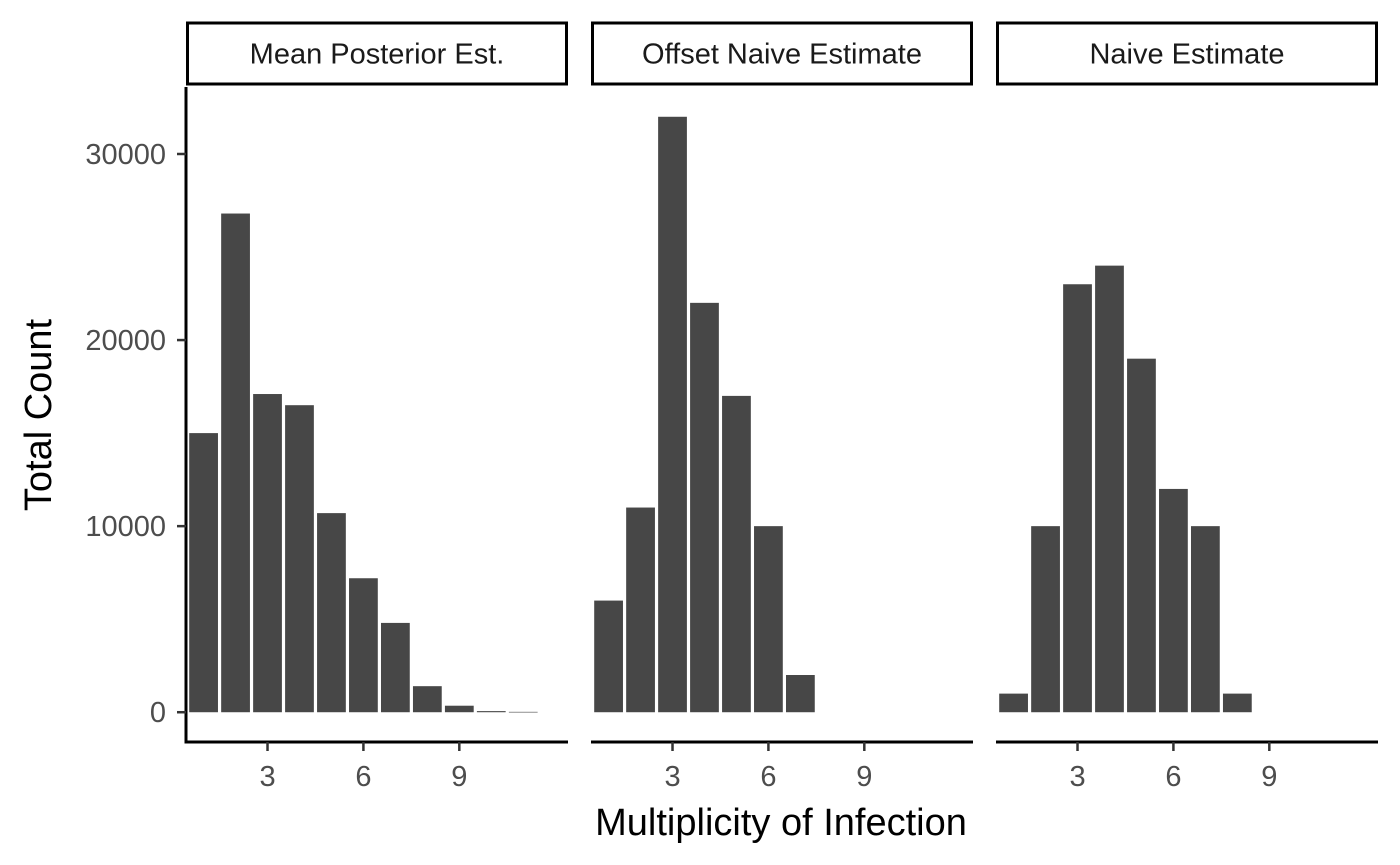 This screenshot has height=865, width=1400. Describe the element at coordinates (125, 341) in the screenshot. I see `y-tick-label: 20000` at that location.